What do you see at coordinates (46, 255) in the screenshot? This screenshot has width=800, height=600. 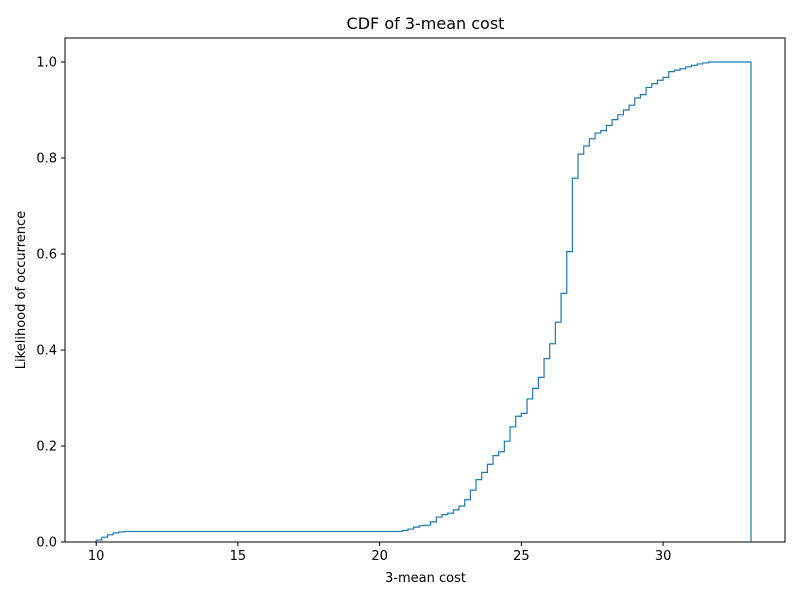 I see `y-tick-label: 0.6` at bounding box center [46, 255].